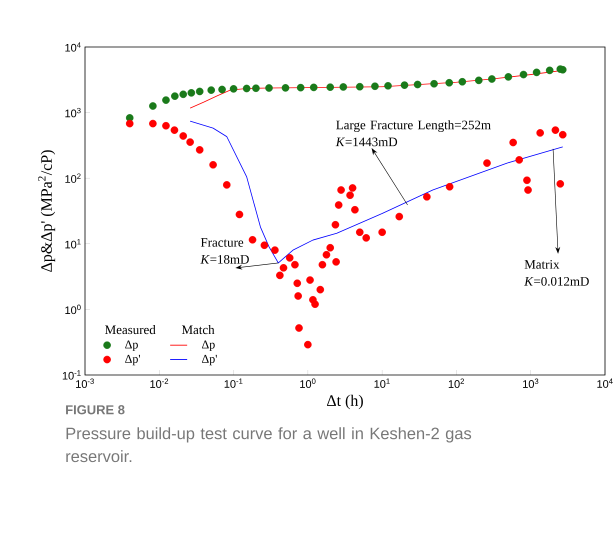 This screenshot has height=550, width=615. Describe the element at coordinates (159, 383) in the screenshot. I see `x-tick-label: 10$^{-2}$` at that location.